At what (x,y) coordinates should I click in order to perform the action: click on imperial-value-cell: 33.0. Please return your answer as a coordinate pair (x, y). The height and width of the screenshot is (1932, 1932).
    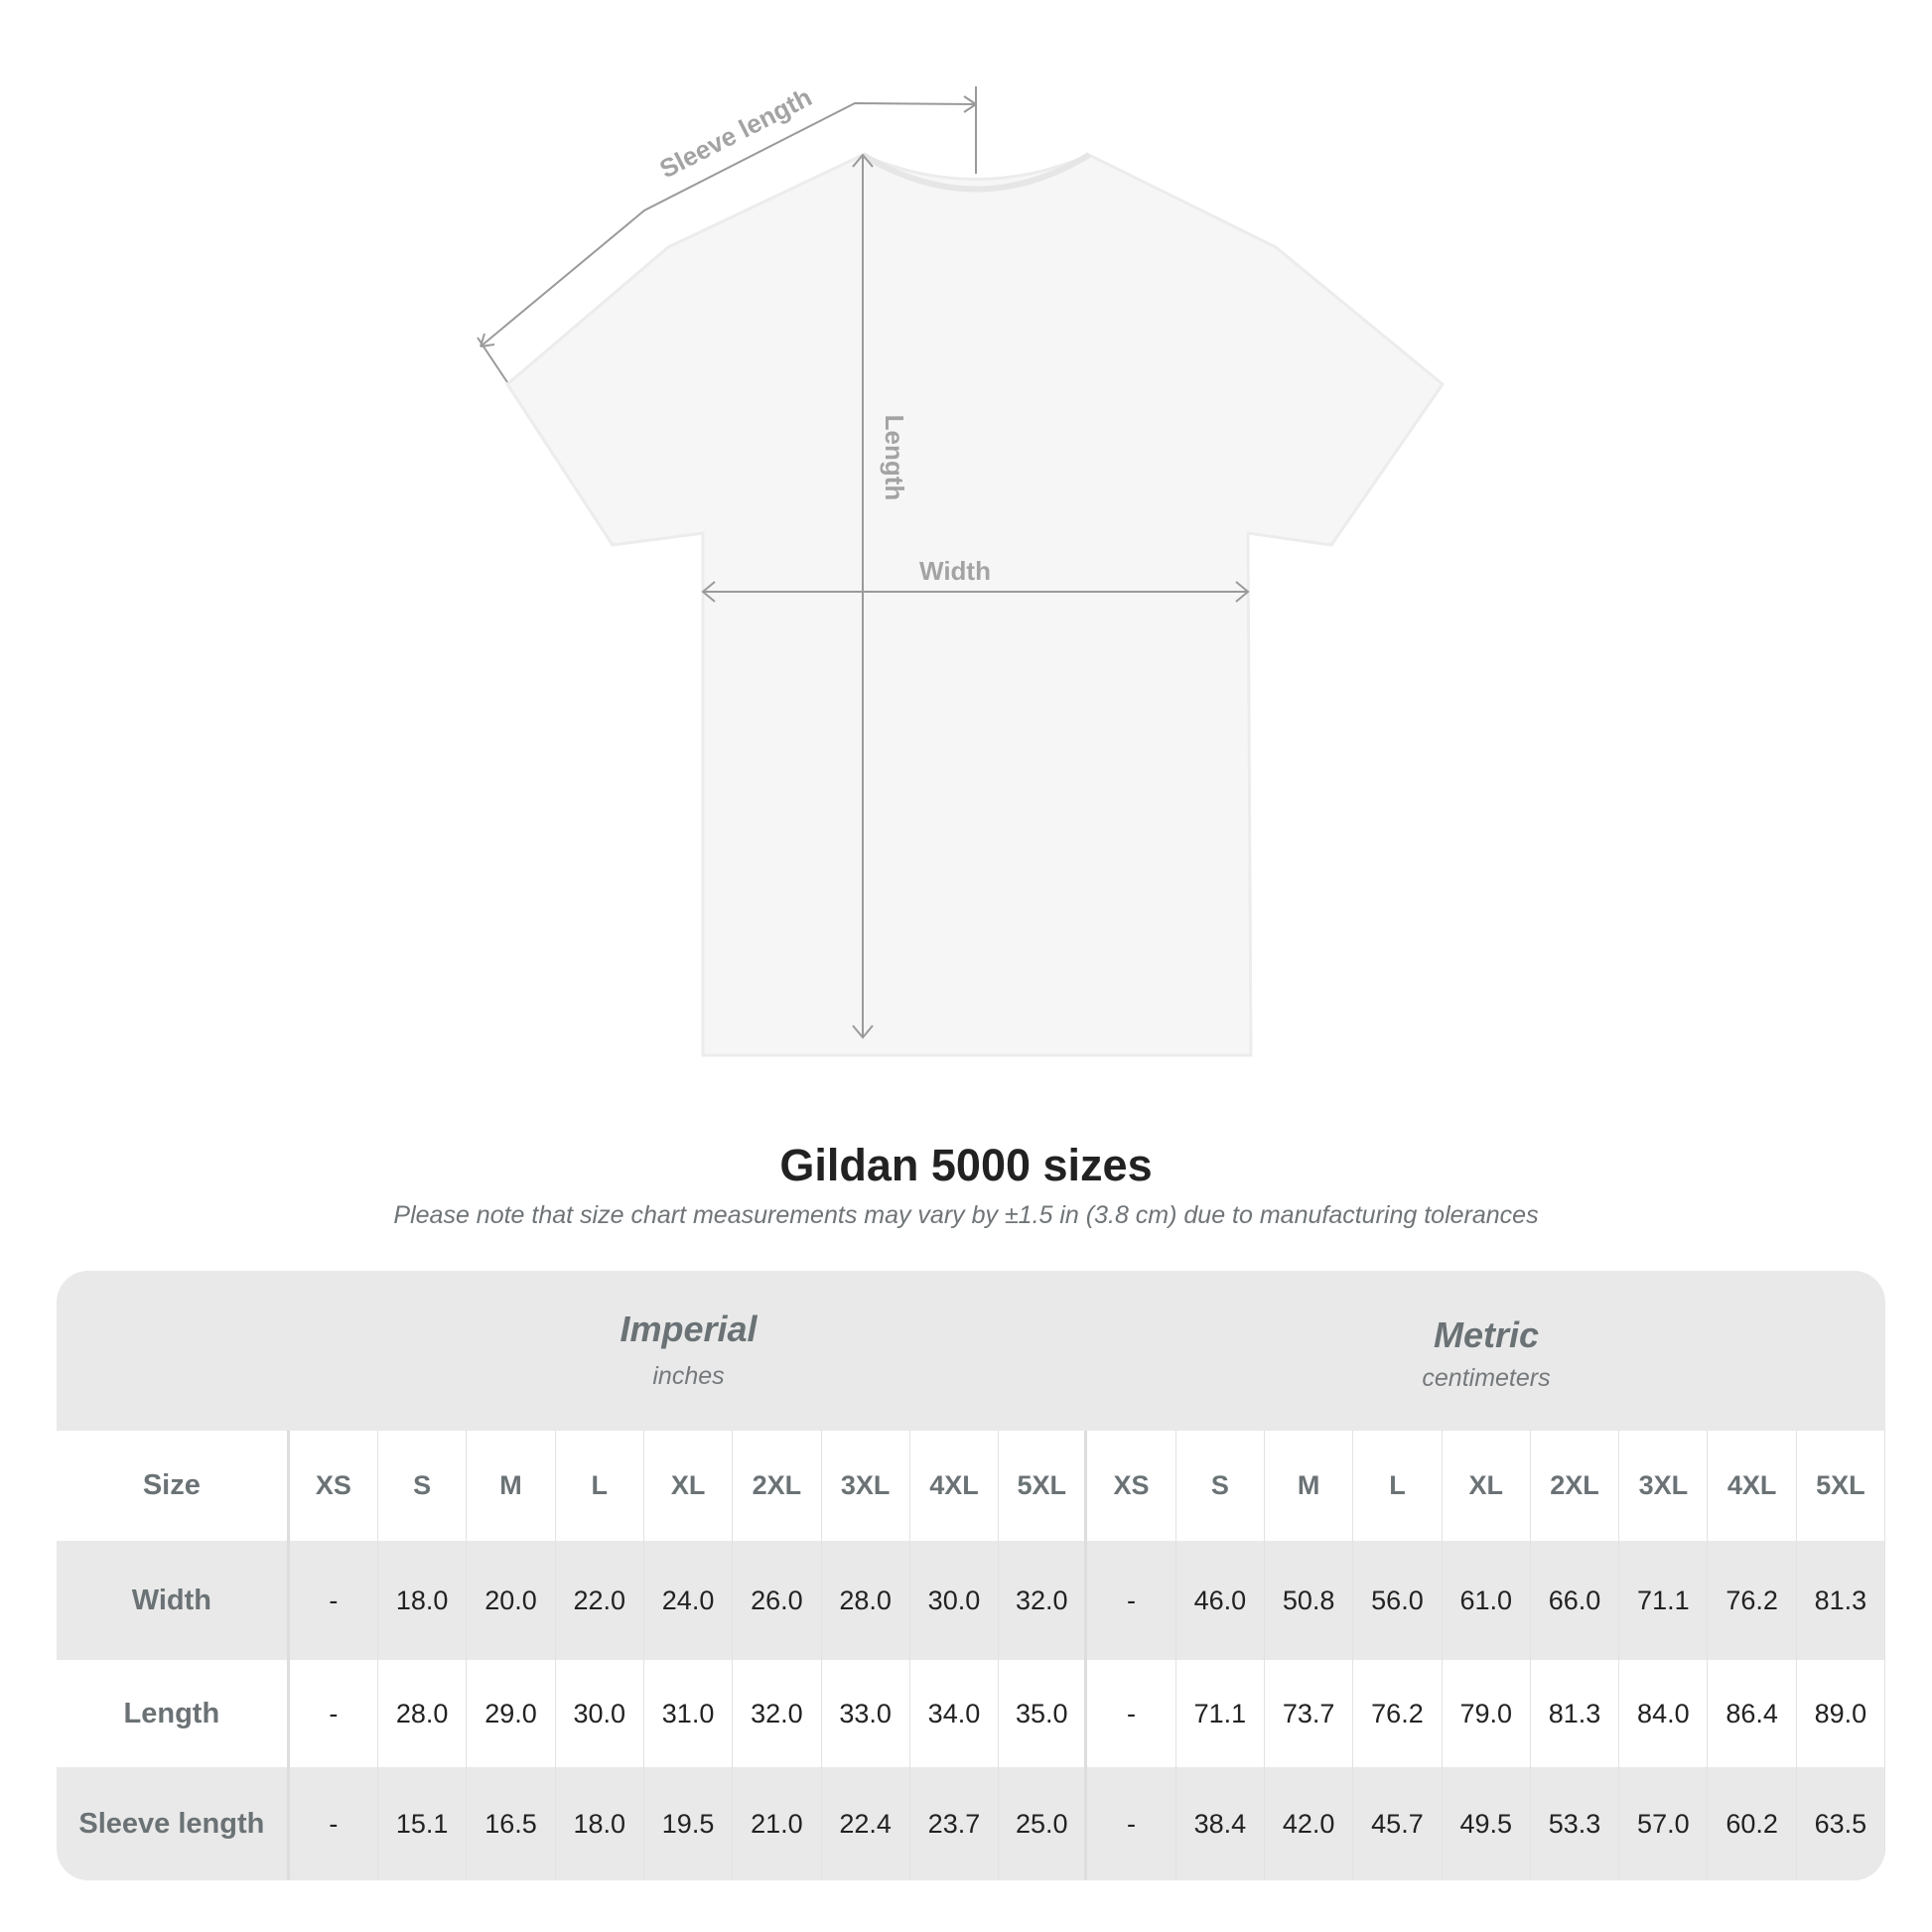
    Looking at the image, I should click on (866, 1714).